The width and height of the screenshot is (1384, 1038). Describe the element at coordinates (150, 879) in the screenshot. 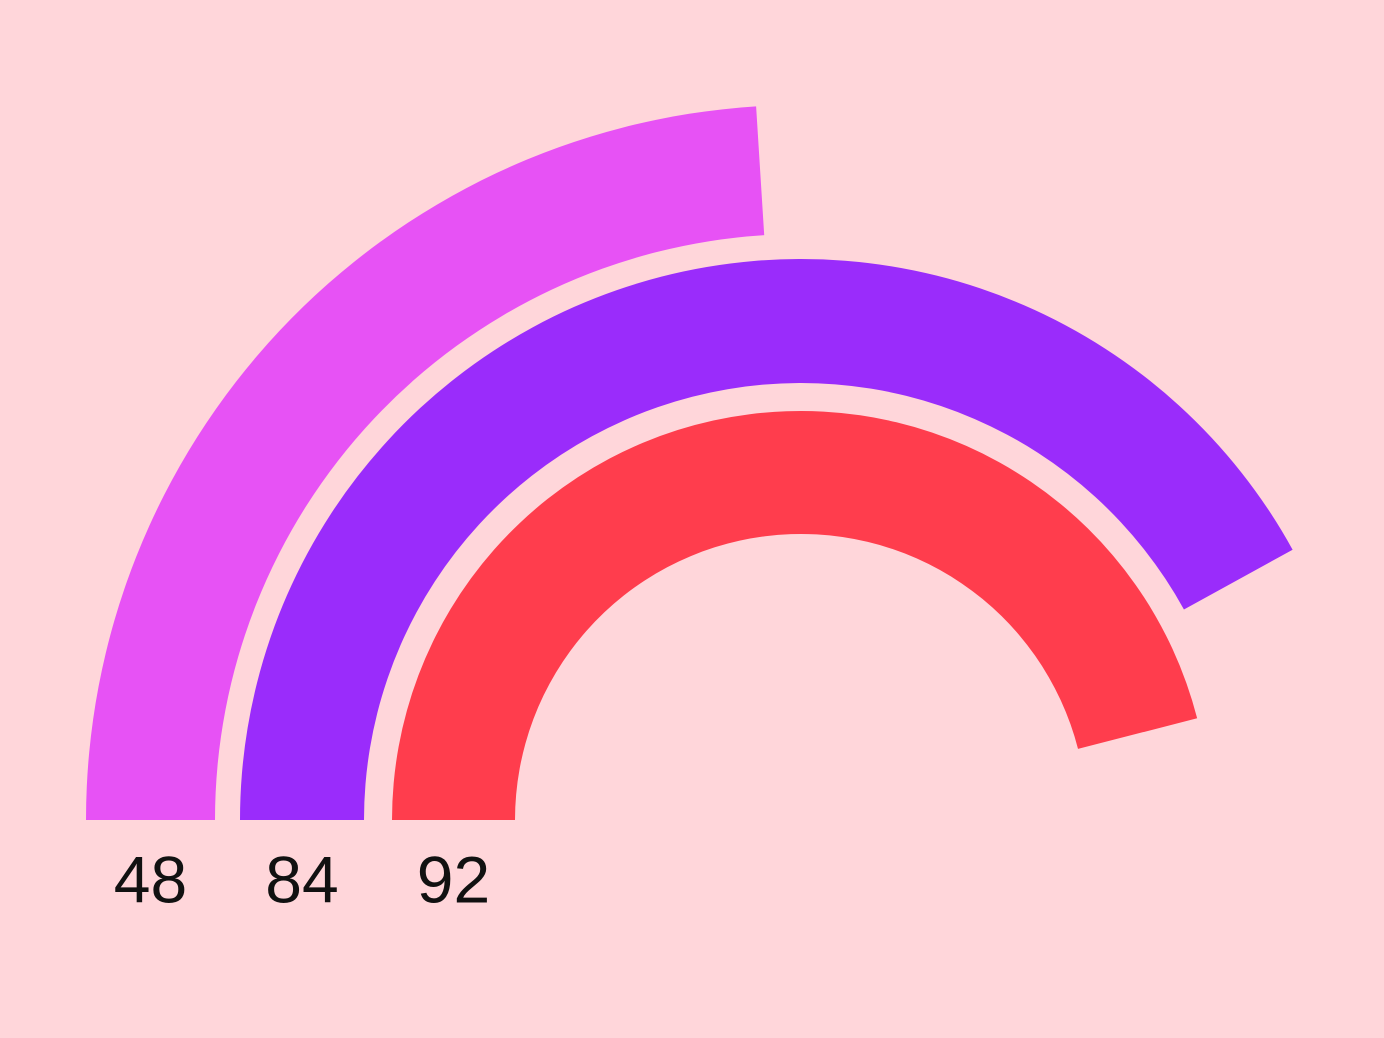

I see `value-label: 48` at that location.